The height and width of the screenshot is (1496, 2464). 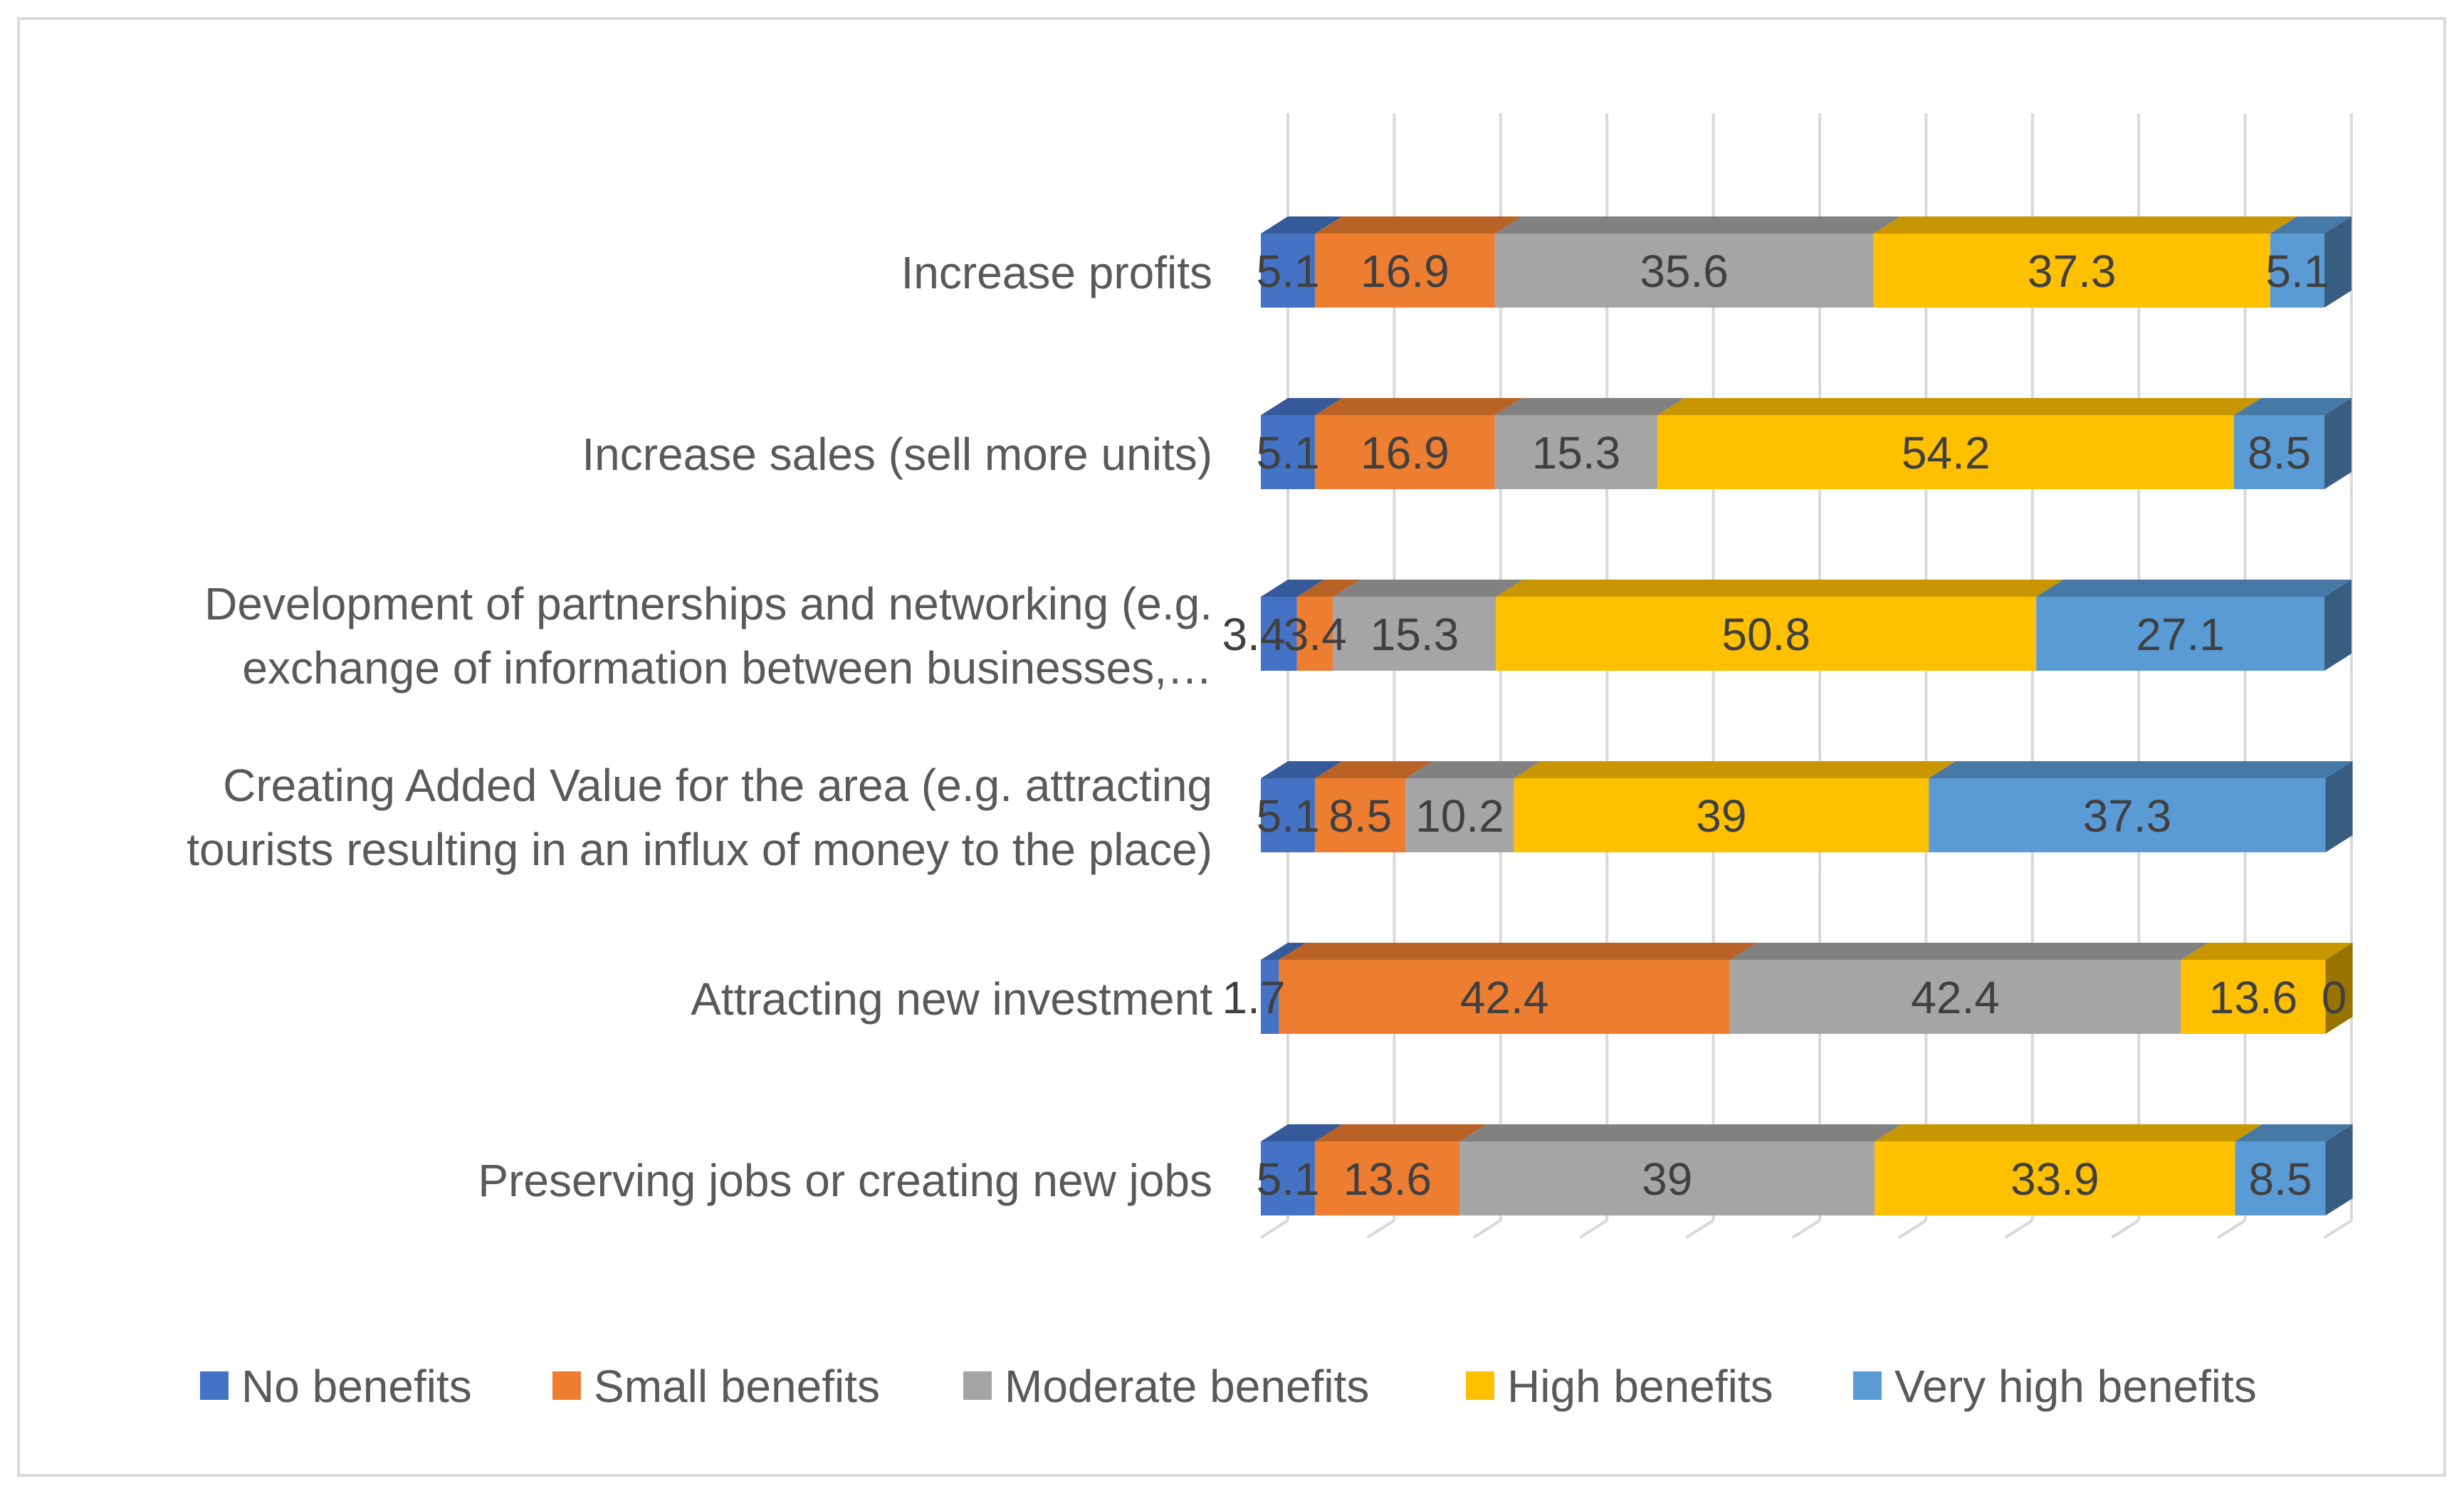 I want to click on bar-row-1: 5.1 16.9 35.6 37.3 5.1, so click(x=1804, y=262).